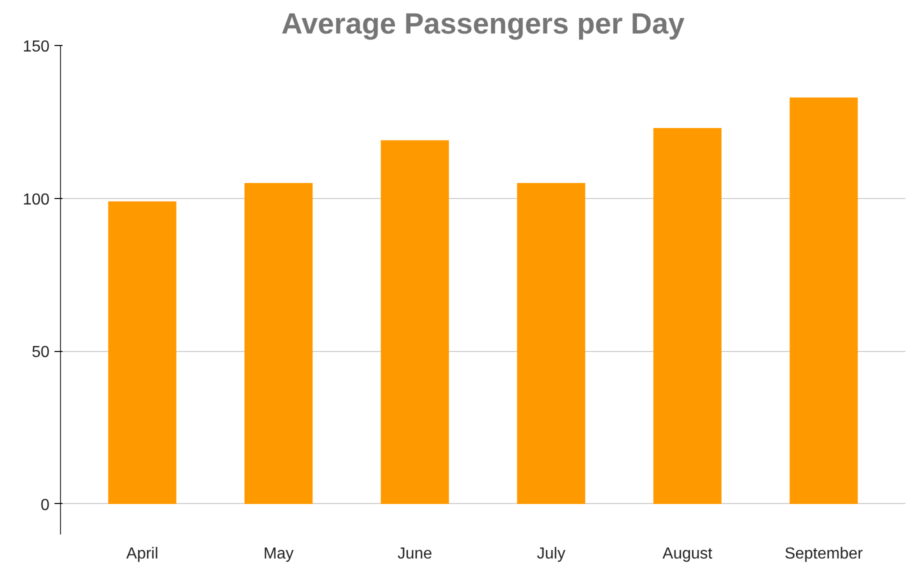 The width and height of the screenshot is (917, 572). What do you see at coordinates (36, 199) in the screenshot?
I see `y-tick-label: 100` at bounding box center [36, 199].